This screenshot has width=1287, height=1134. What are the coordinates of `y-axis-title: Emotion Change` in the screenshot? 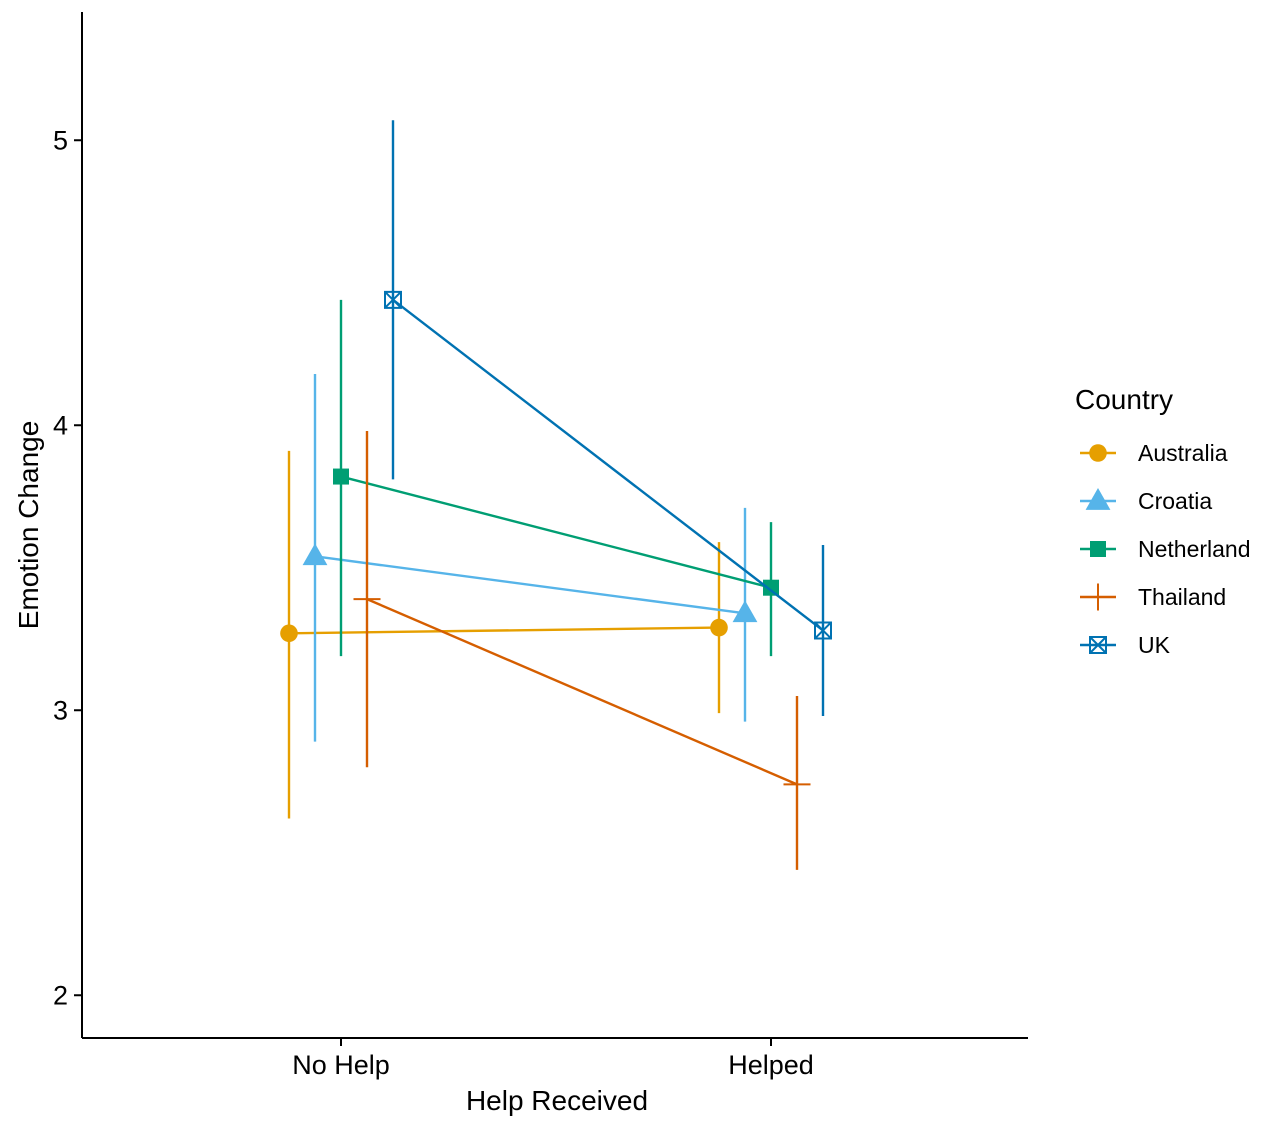 It's located at (28, 525).